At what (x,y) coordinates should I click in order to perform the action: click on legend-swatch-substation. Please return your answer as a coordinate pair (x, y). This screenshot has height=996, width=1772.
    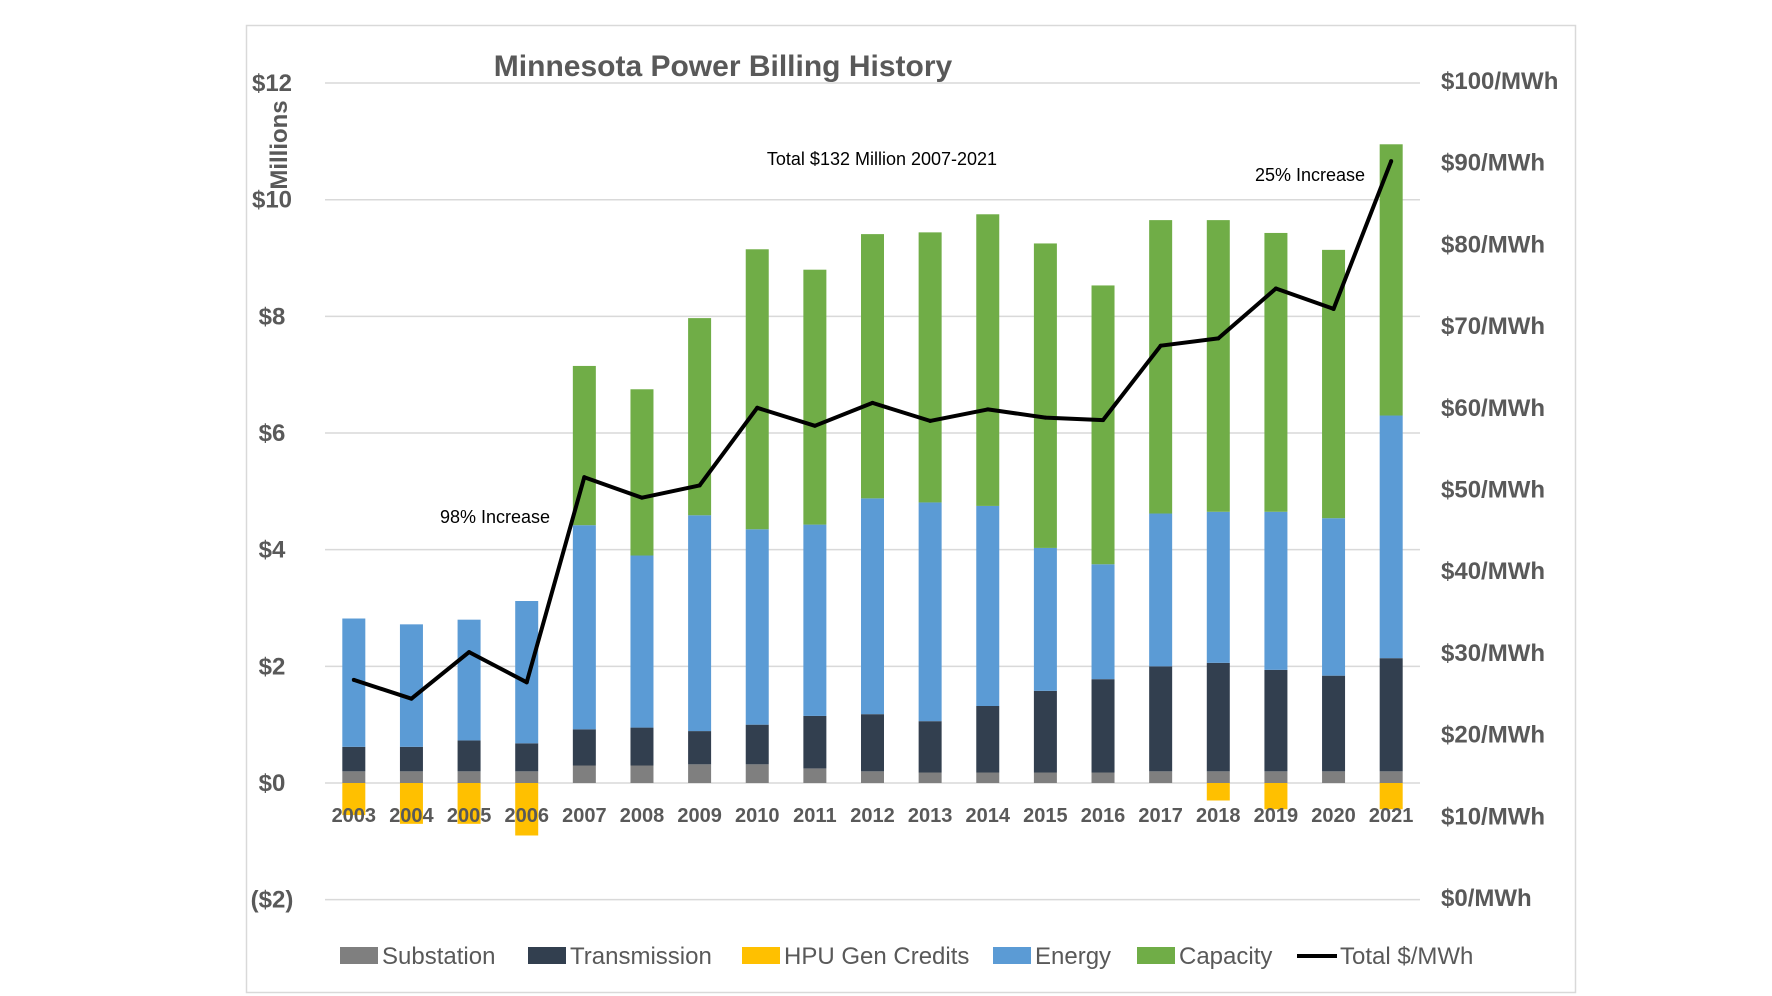
    Looking at the image, I should click on (359, 955).